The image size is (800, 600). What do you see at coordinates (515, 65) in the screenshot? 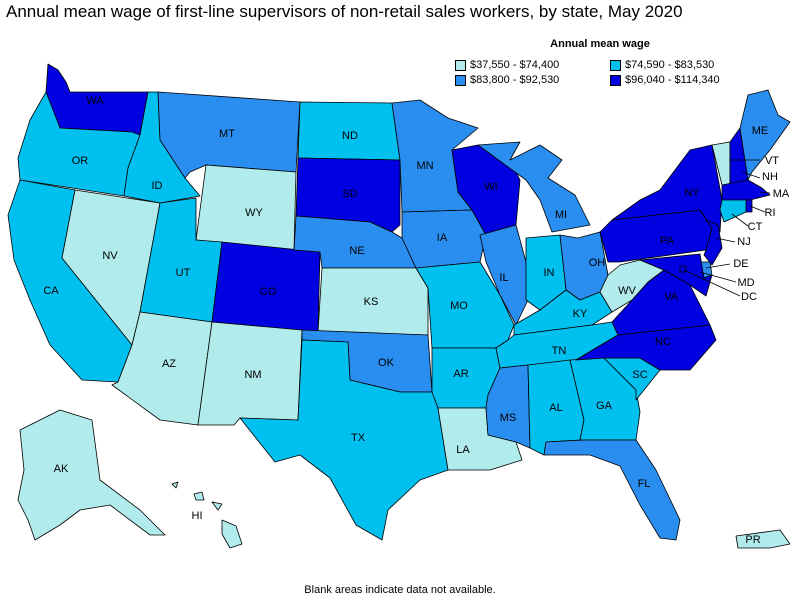
I see `legend-label: $37,550 - $74,400` at bounding box center [515, 65].